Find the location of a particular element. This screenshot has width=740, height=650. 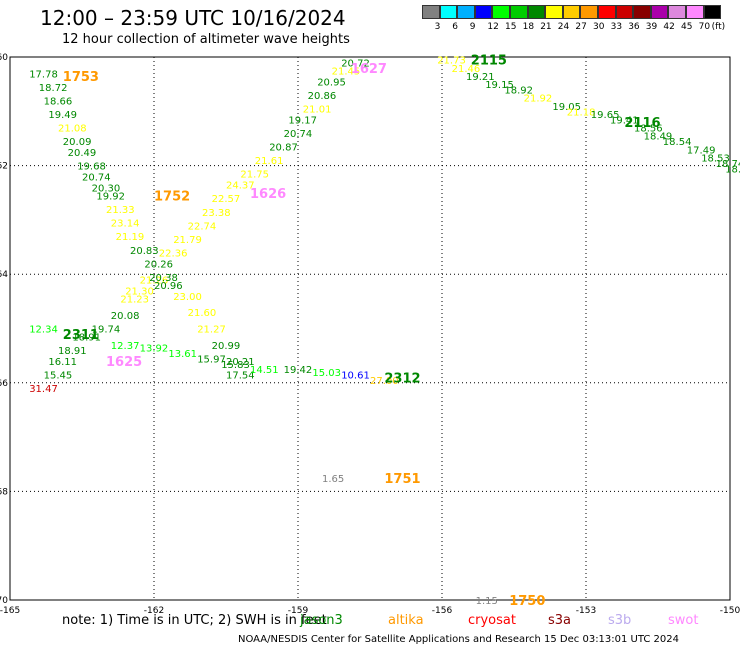

legend-tick: 30 is located at coordinates (599, 27).